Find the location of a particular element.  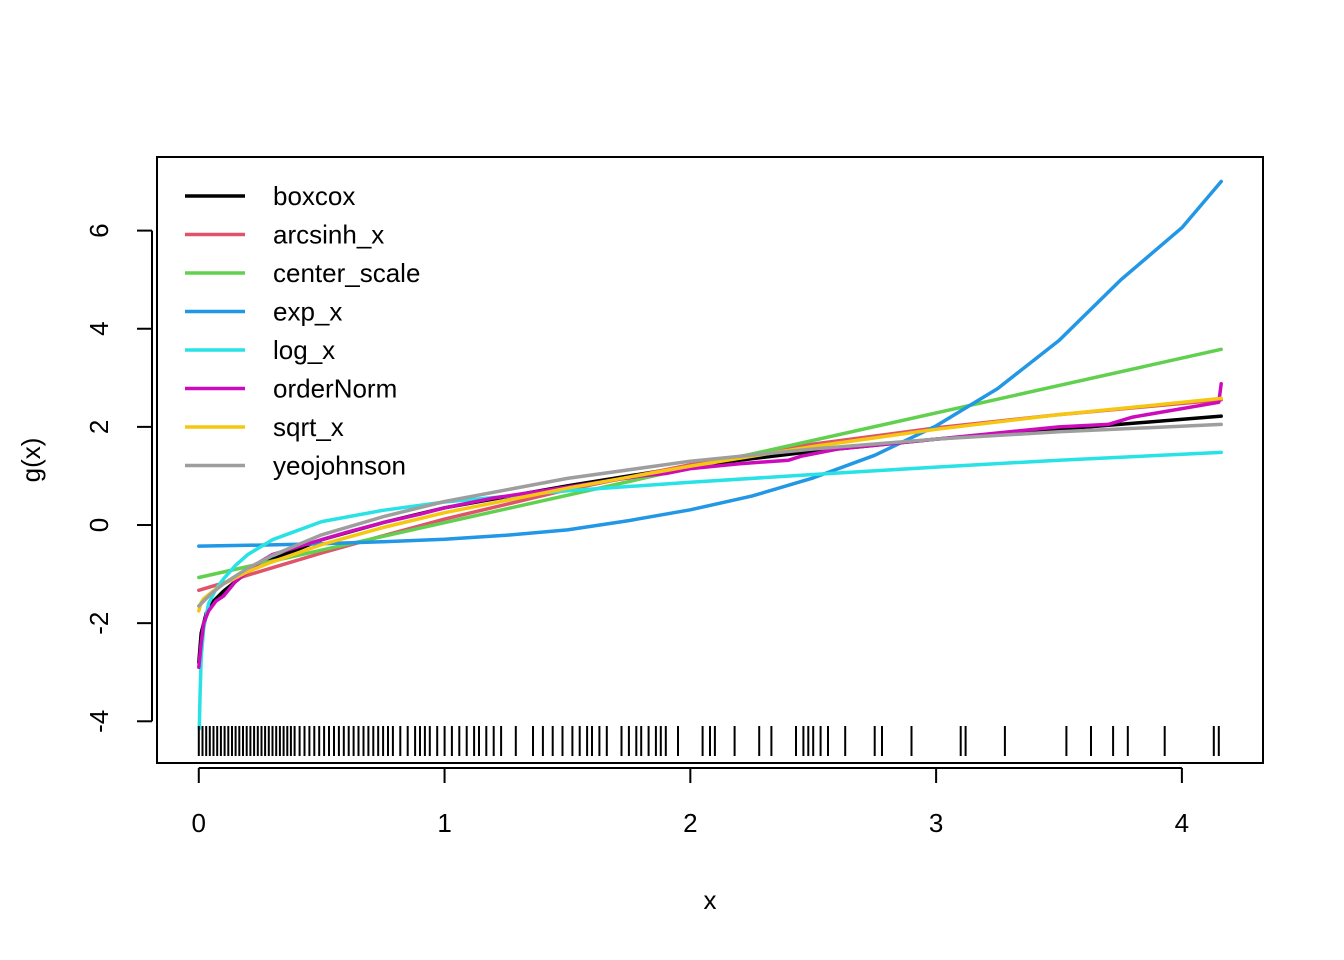

legend-item-arcsinh_x: arcsinh_x is located at coordinates (284, 235).